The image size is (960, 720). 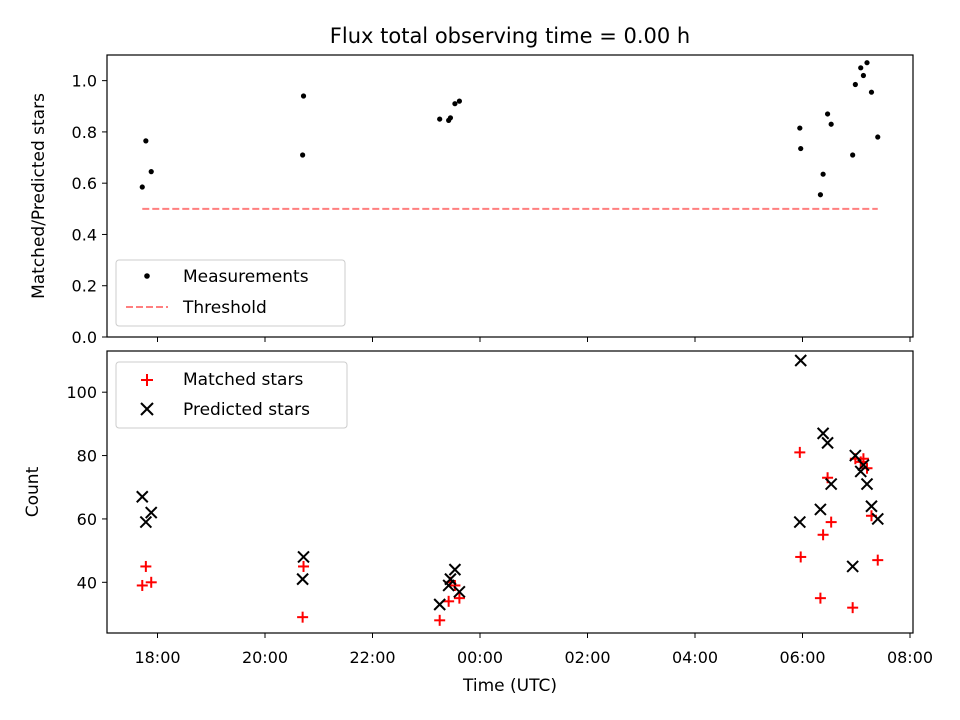 I want to click on legend-matched-marker, so click(x=147, y=380).